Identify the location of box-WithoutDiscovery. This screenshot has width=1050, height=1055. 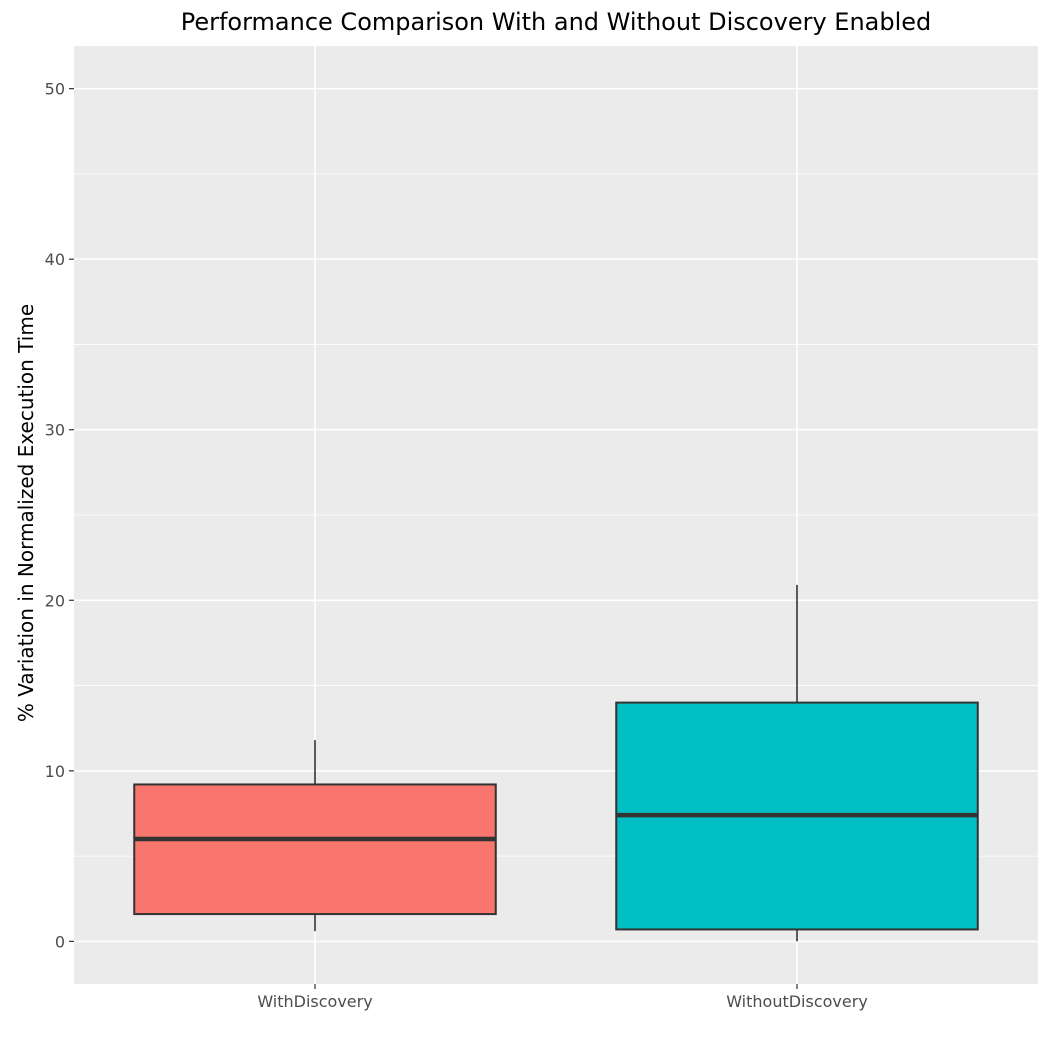
(797, 763).